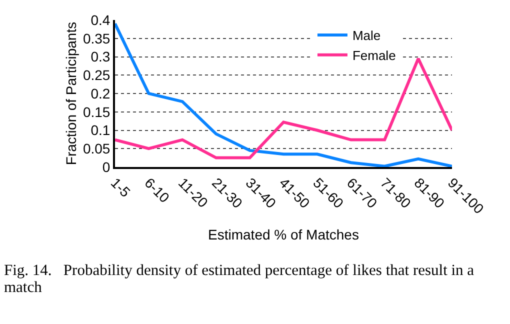 This screenshot has width=510, height=324. I want to click on x-tick-label: 6-10, so click(157, 190).